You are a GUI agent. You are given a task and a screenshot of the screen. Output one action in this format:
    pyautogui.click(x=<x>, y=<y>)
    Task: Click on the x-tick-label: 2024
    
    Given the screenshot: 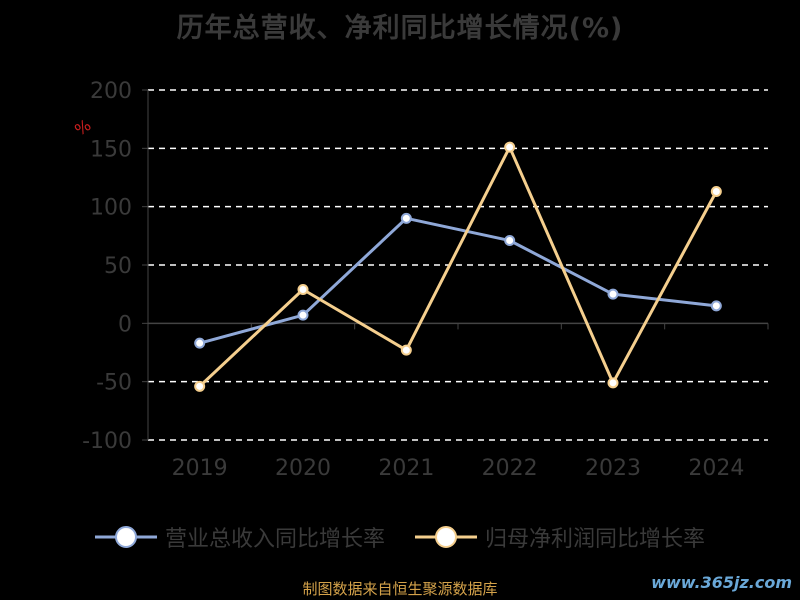 What is the action you would take?
    pyautogui.click(x=716, y=468)
    